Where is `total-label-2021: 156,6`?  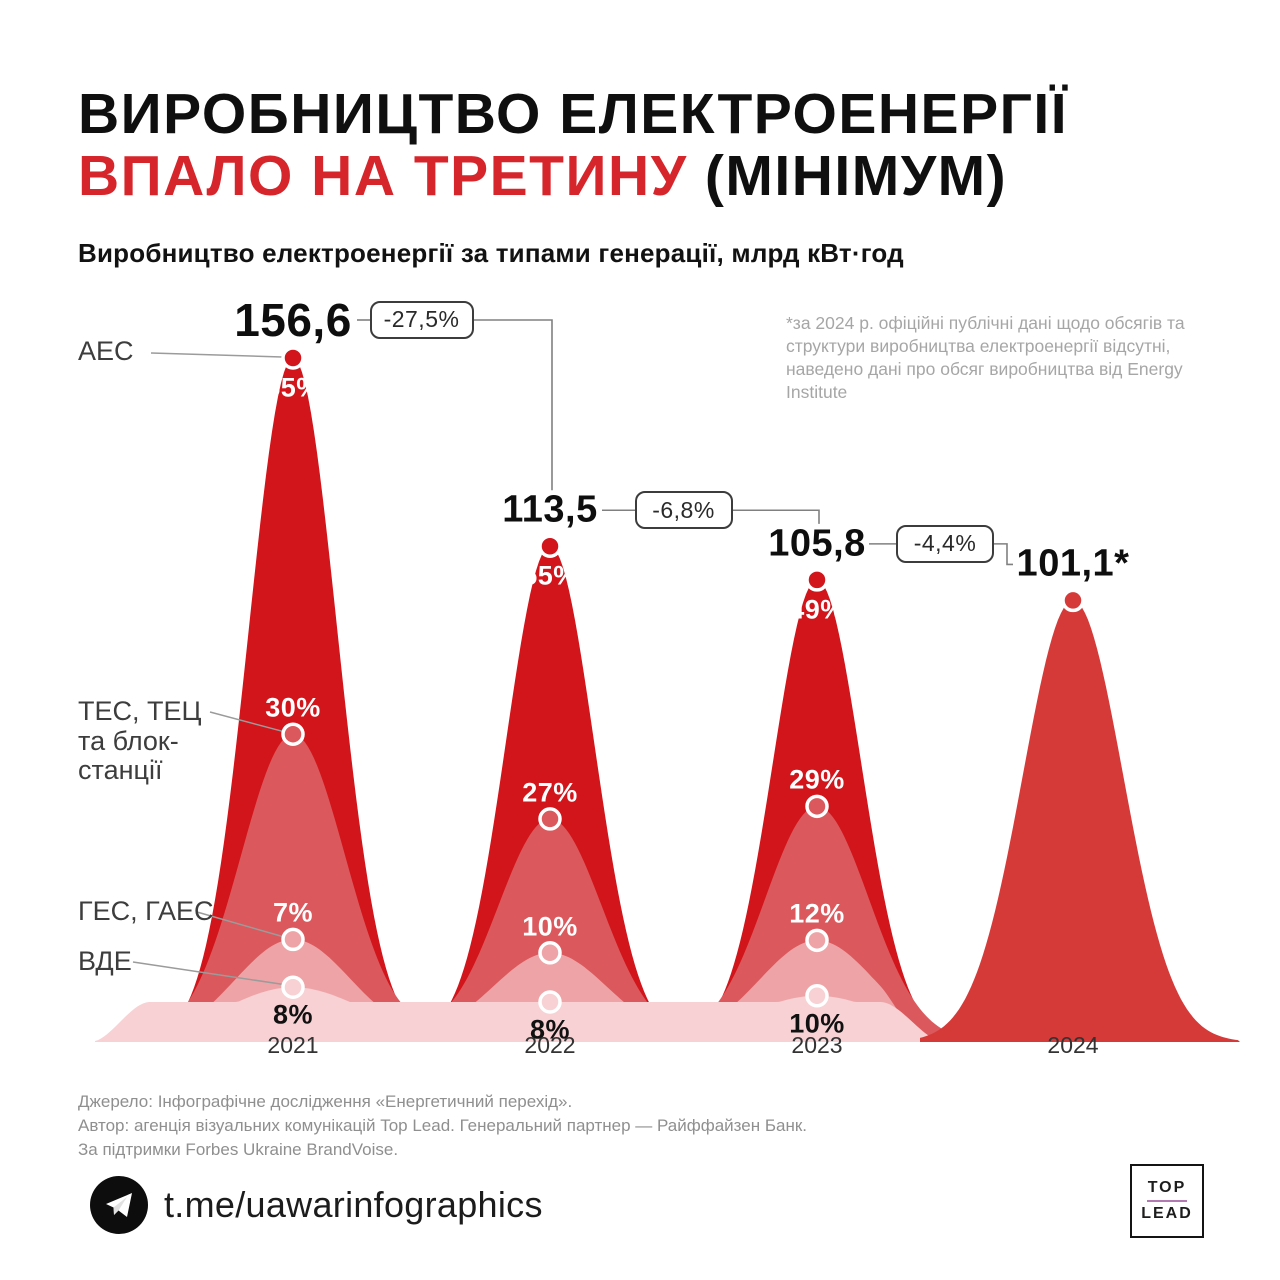 total-label-2021: 156,6 is located at coordinates (293, 319).